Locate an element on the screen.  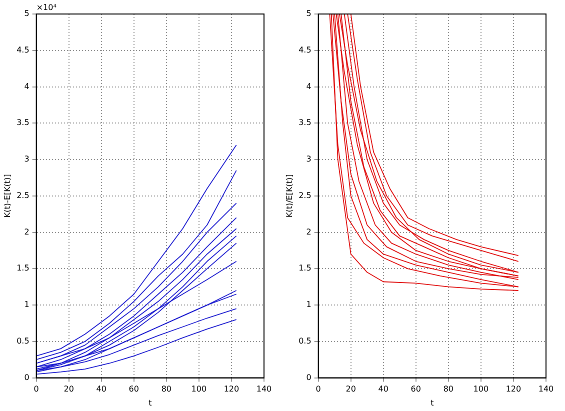
y-axis-title: K(t)/E[K(t)] is located at coordinates (289, 196).